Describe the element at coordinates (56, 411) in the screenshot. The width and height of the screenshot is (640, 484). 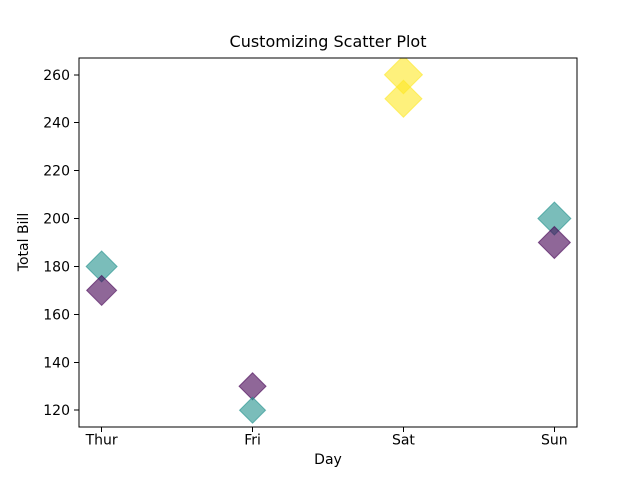
I see `y-tick-label: 120` at that location.